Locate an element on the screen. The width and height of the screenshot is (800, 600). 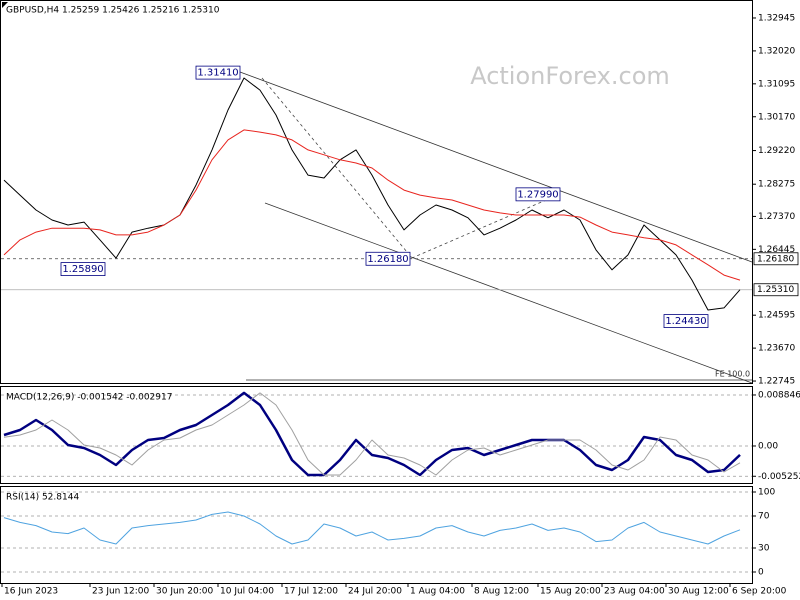
x-tick-label: 17 Jul 12:00 is located at coordinates (311, 592).